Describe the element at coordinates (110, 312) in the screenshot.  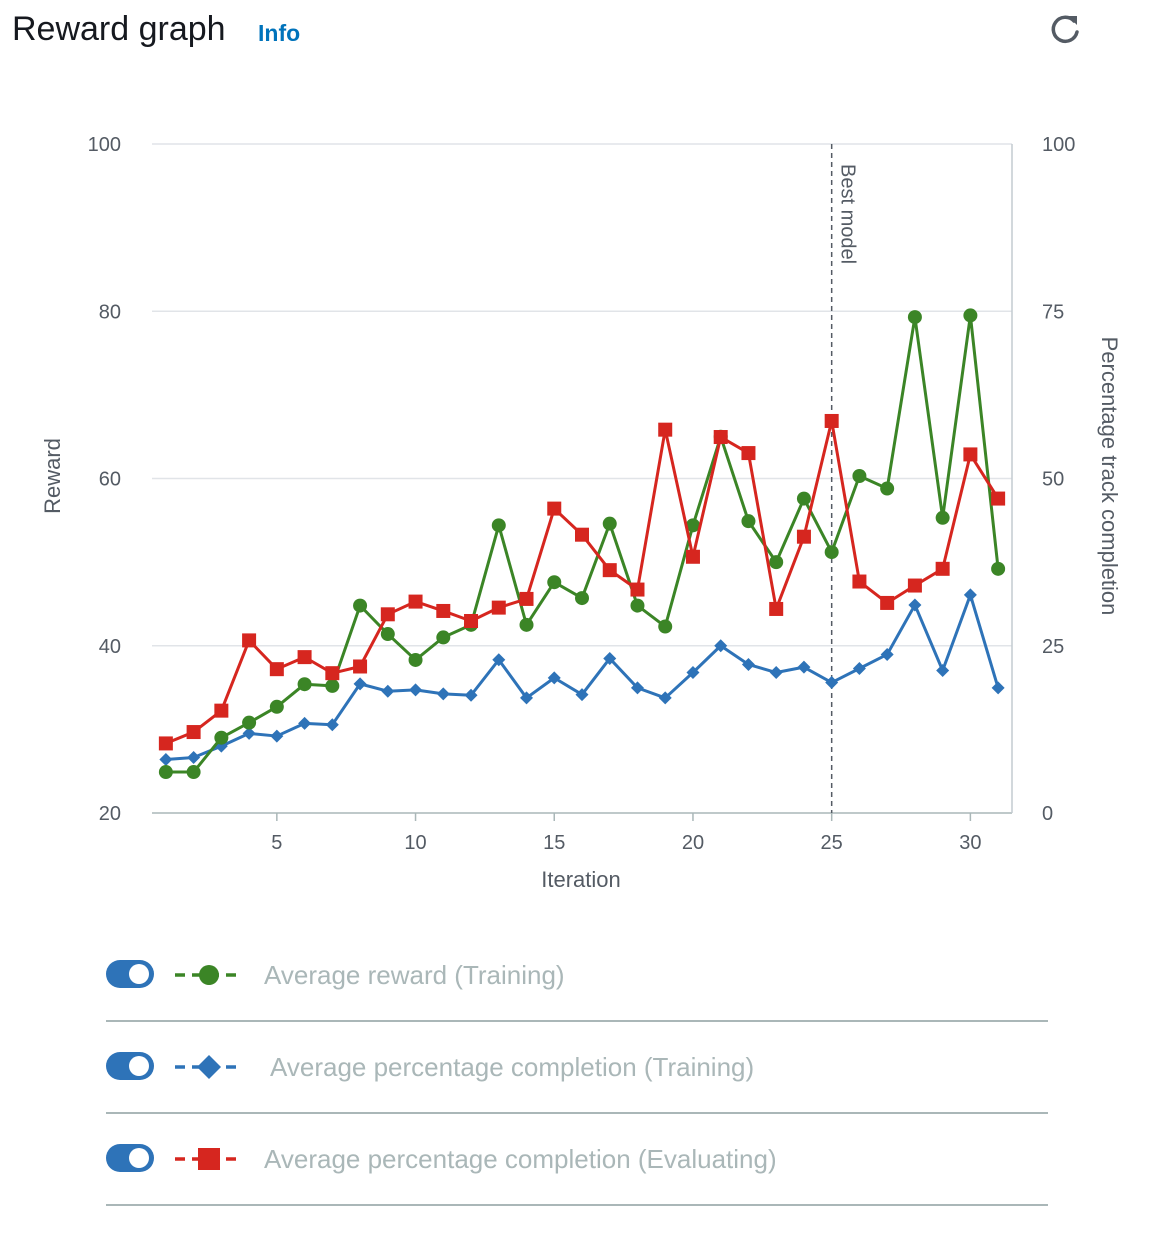
I see `y-tick-label: 80` at that location.